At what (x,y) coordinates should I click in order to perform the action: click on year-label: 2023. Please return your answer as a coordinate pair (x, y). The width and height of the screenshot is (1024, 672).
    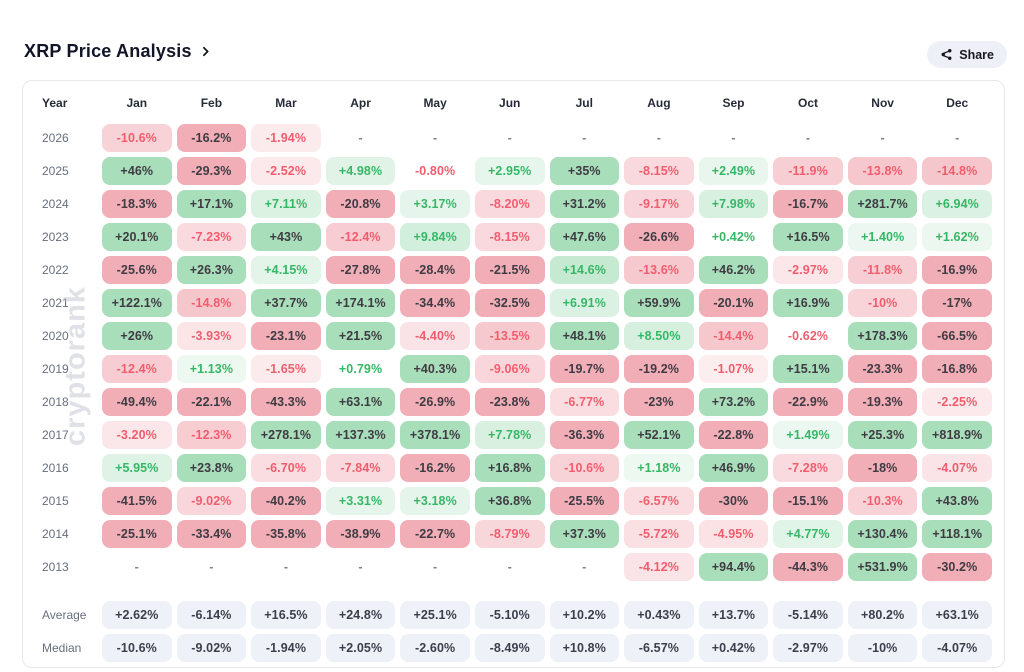
    Looking at the image, I should click on (55, 236).